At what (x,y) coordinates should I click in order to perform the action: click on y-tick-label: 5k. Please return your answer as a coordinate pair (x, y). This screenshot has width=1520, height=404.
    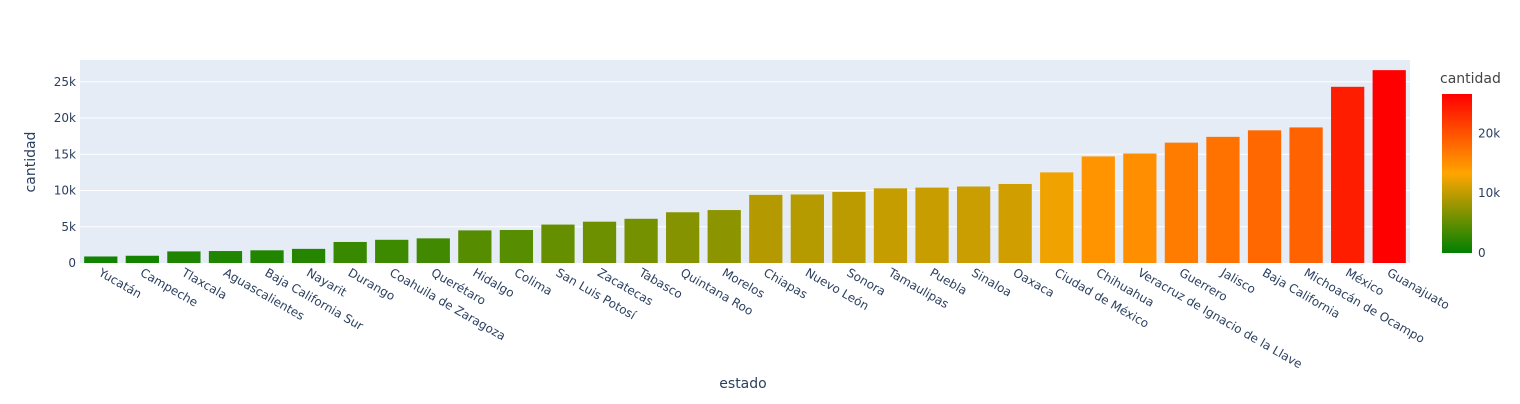
    Looking at the image, I should click on (68, 227).